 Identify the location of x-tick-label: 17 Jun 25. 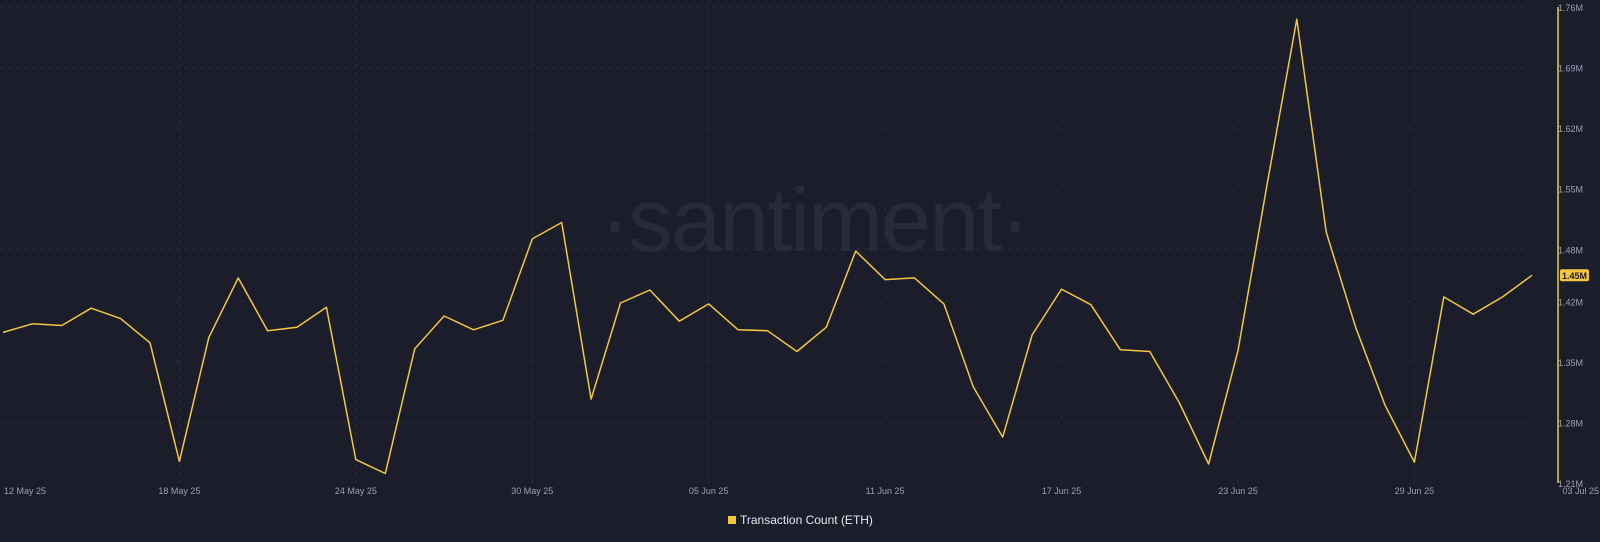
(1062, 491).